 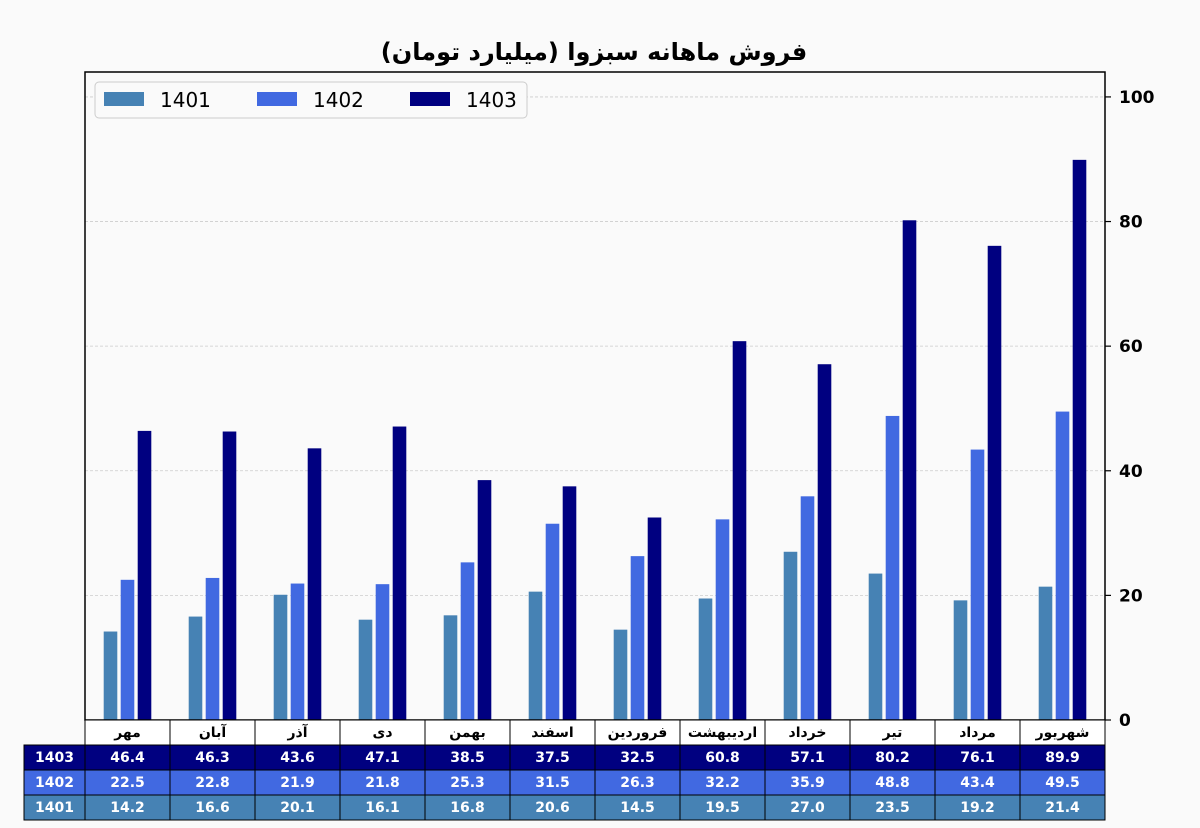 What do you see at coordinates (382, 733) in the screenshot?
I see `month-label: دی` at bounding box center [382, 733].